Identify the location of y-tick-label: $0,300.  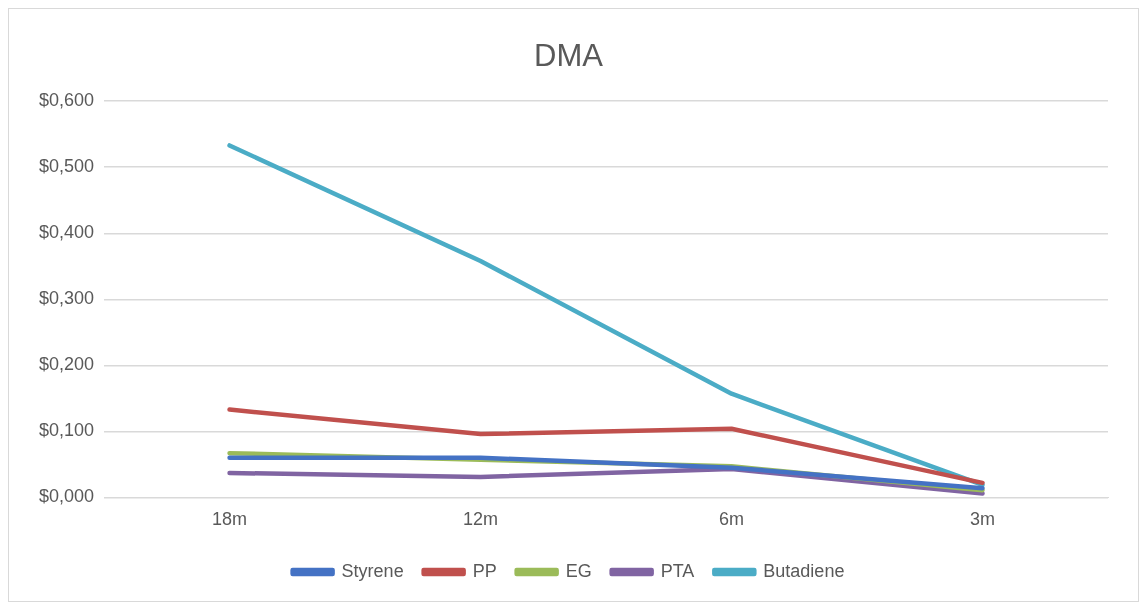
(66, 298).